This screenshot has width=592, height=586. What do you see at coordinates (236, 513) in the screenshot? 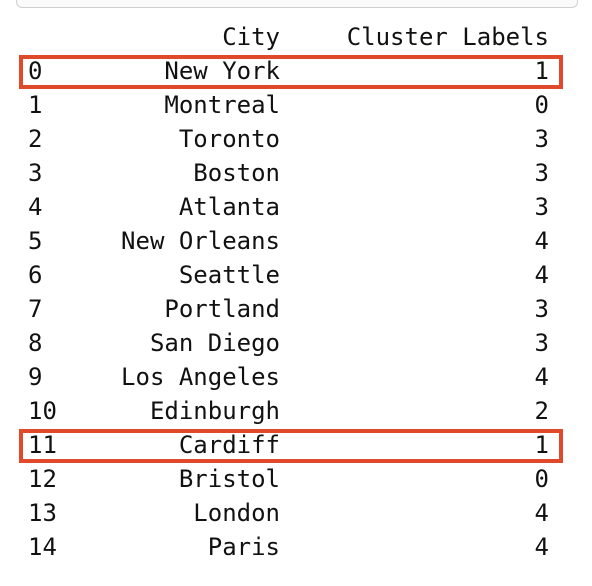
I see `city-cell: London` at bounding box center [236, 513].